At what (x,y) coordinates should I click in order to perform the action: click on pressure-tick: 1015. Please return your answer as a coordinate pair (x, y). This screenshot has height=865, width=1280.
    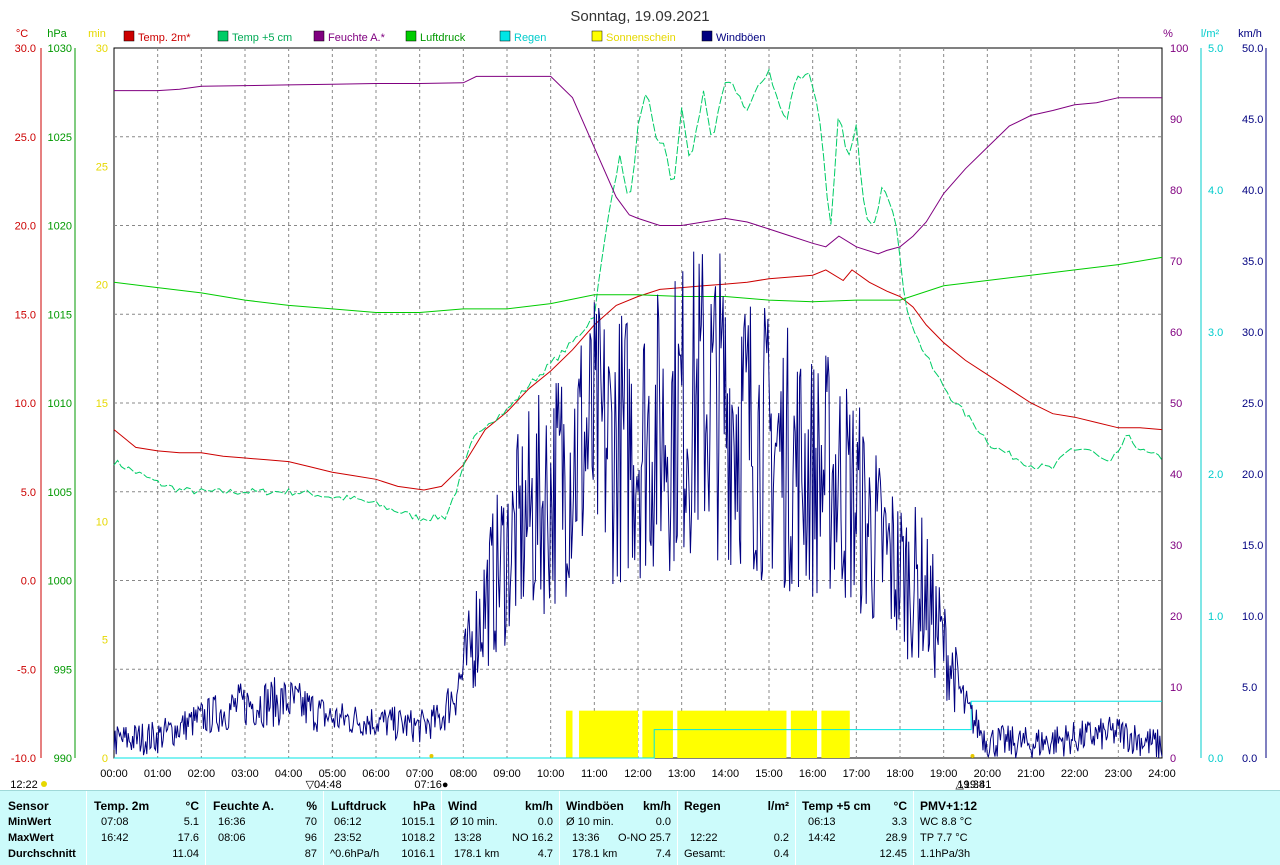
    Looking at the image, I should click on (60, 315).